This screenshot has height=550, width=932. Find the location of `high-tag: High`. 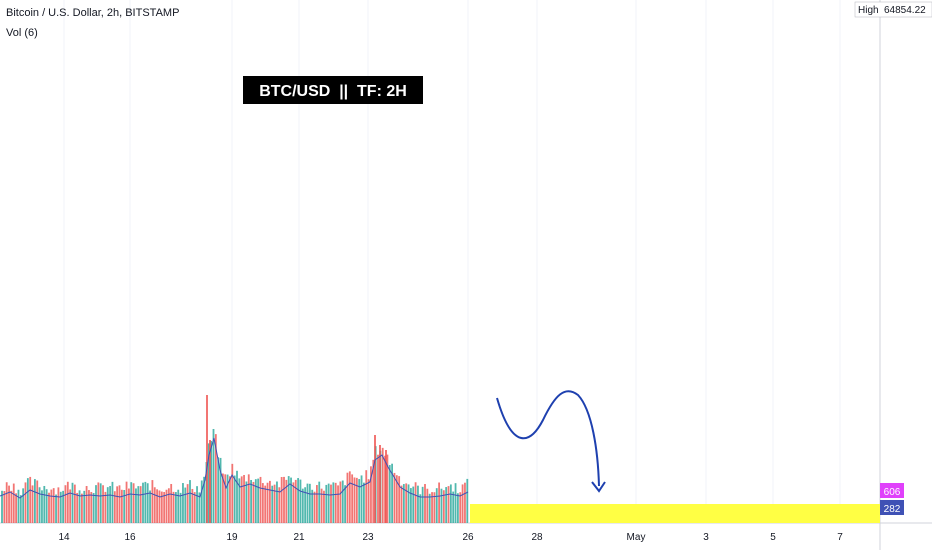

high-tag: High is located at coordinates (868, 10).